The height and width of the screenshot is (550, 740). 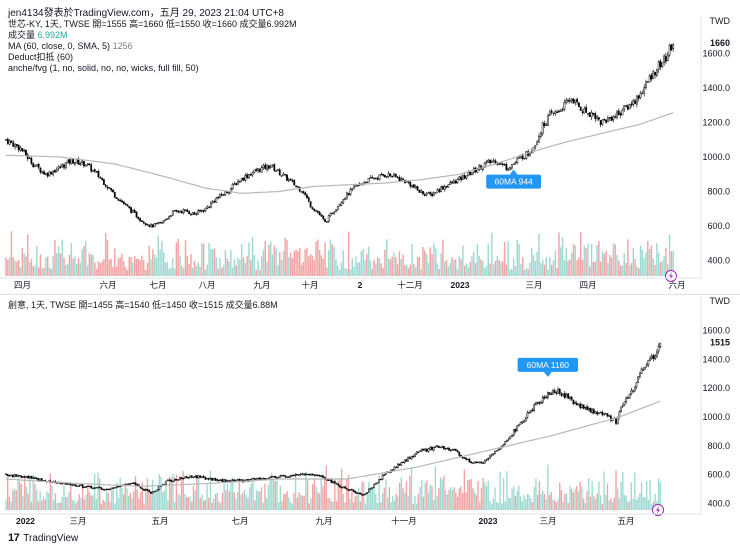 I want to click on ma-callout-label: 60MA 1160, so click(x=548, y=365).